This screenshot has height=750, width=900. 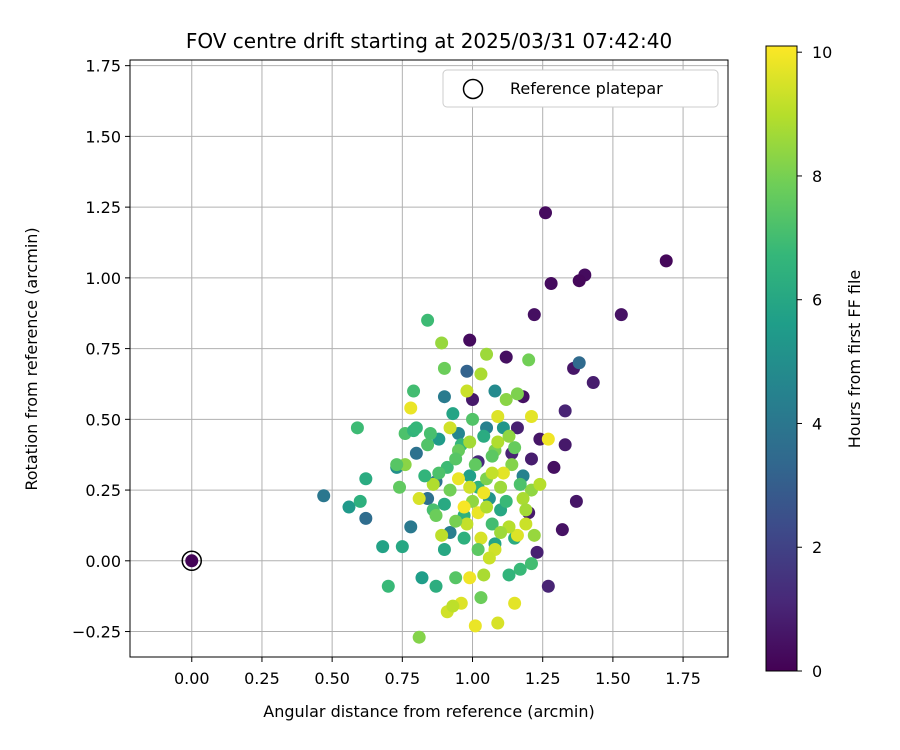 I want to click on colorbar-label: Hours from first FF file, so click(x=854, y=359).